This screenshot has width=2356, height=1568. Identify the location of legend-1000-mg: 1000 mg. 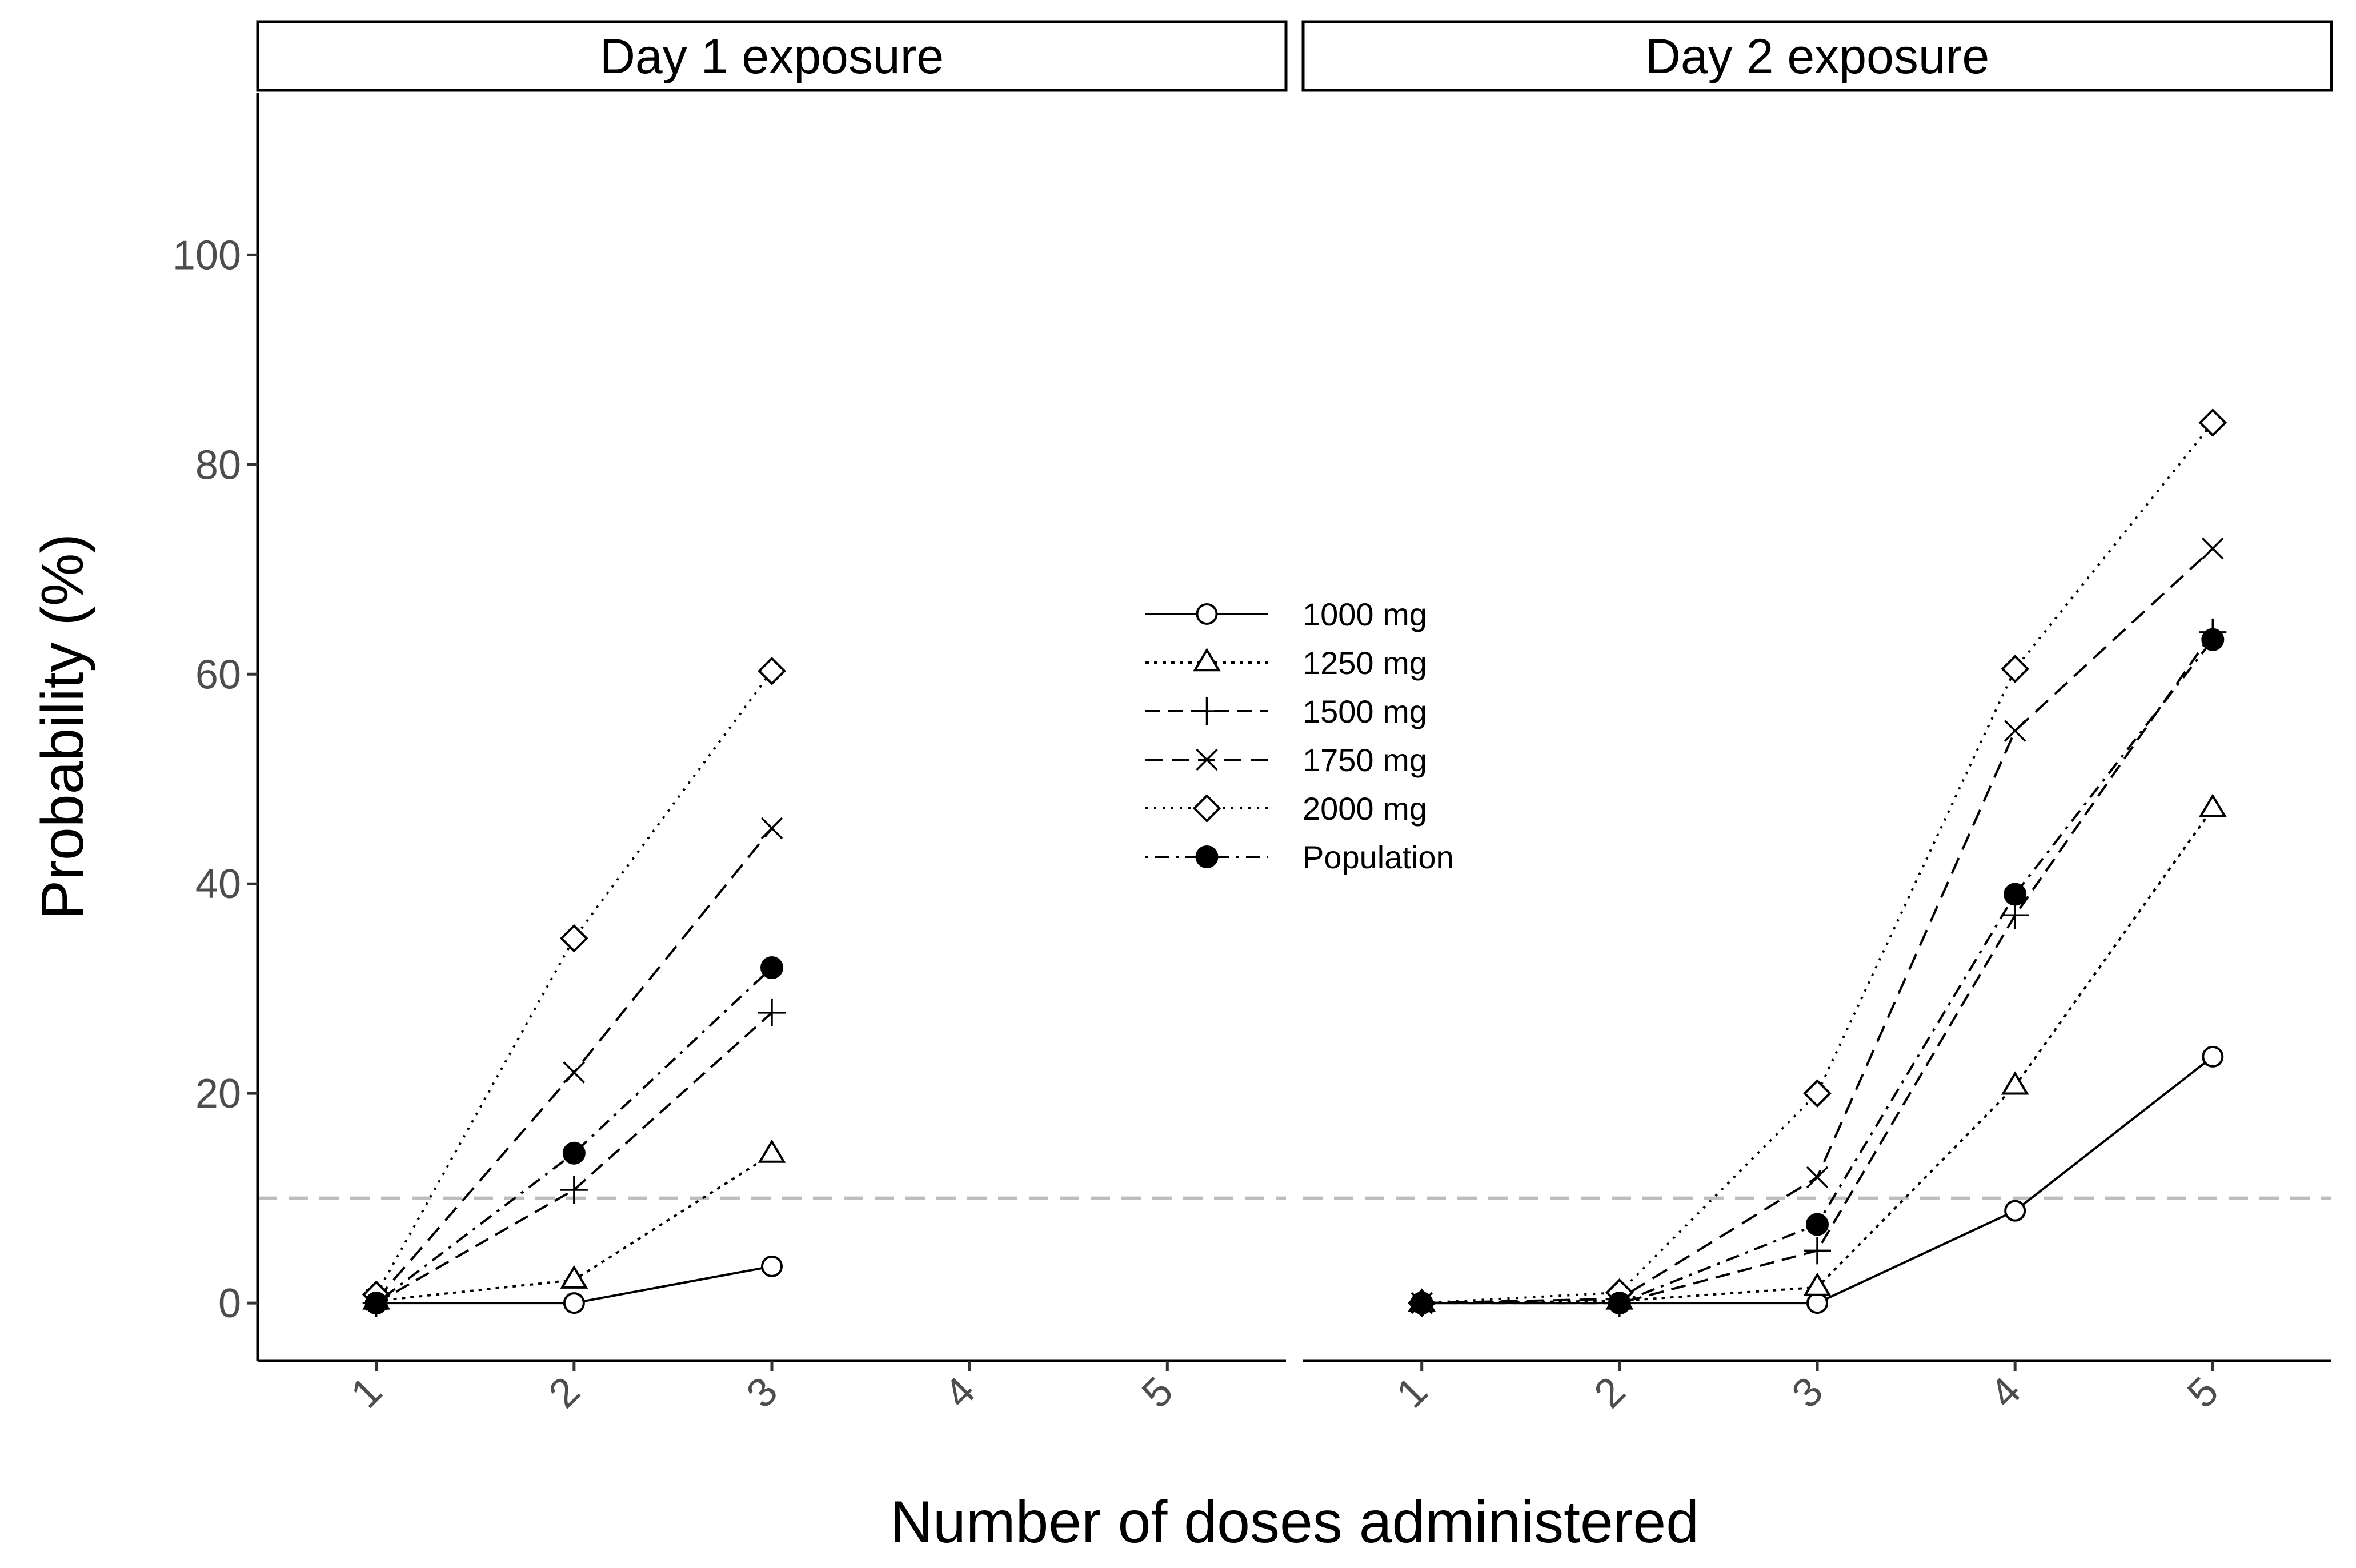
(1286, 614).